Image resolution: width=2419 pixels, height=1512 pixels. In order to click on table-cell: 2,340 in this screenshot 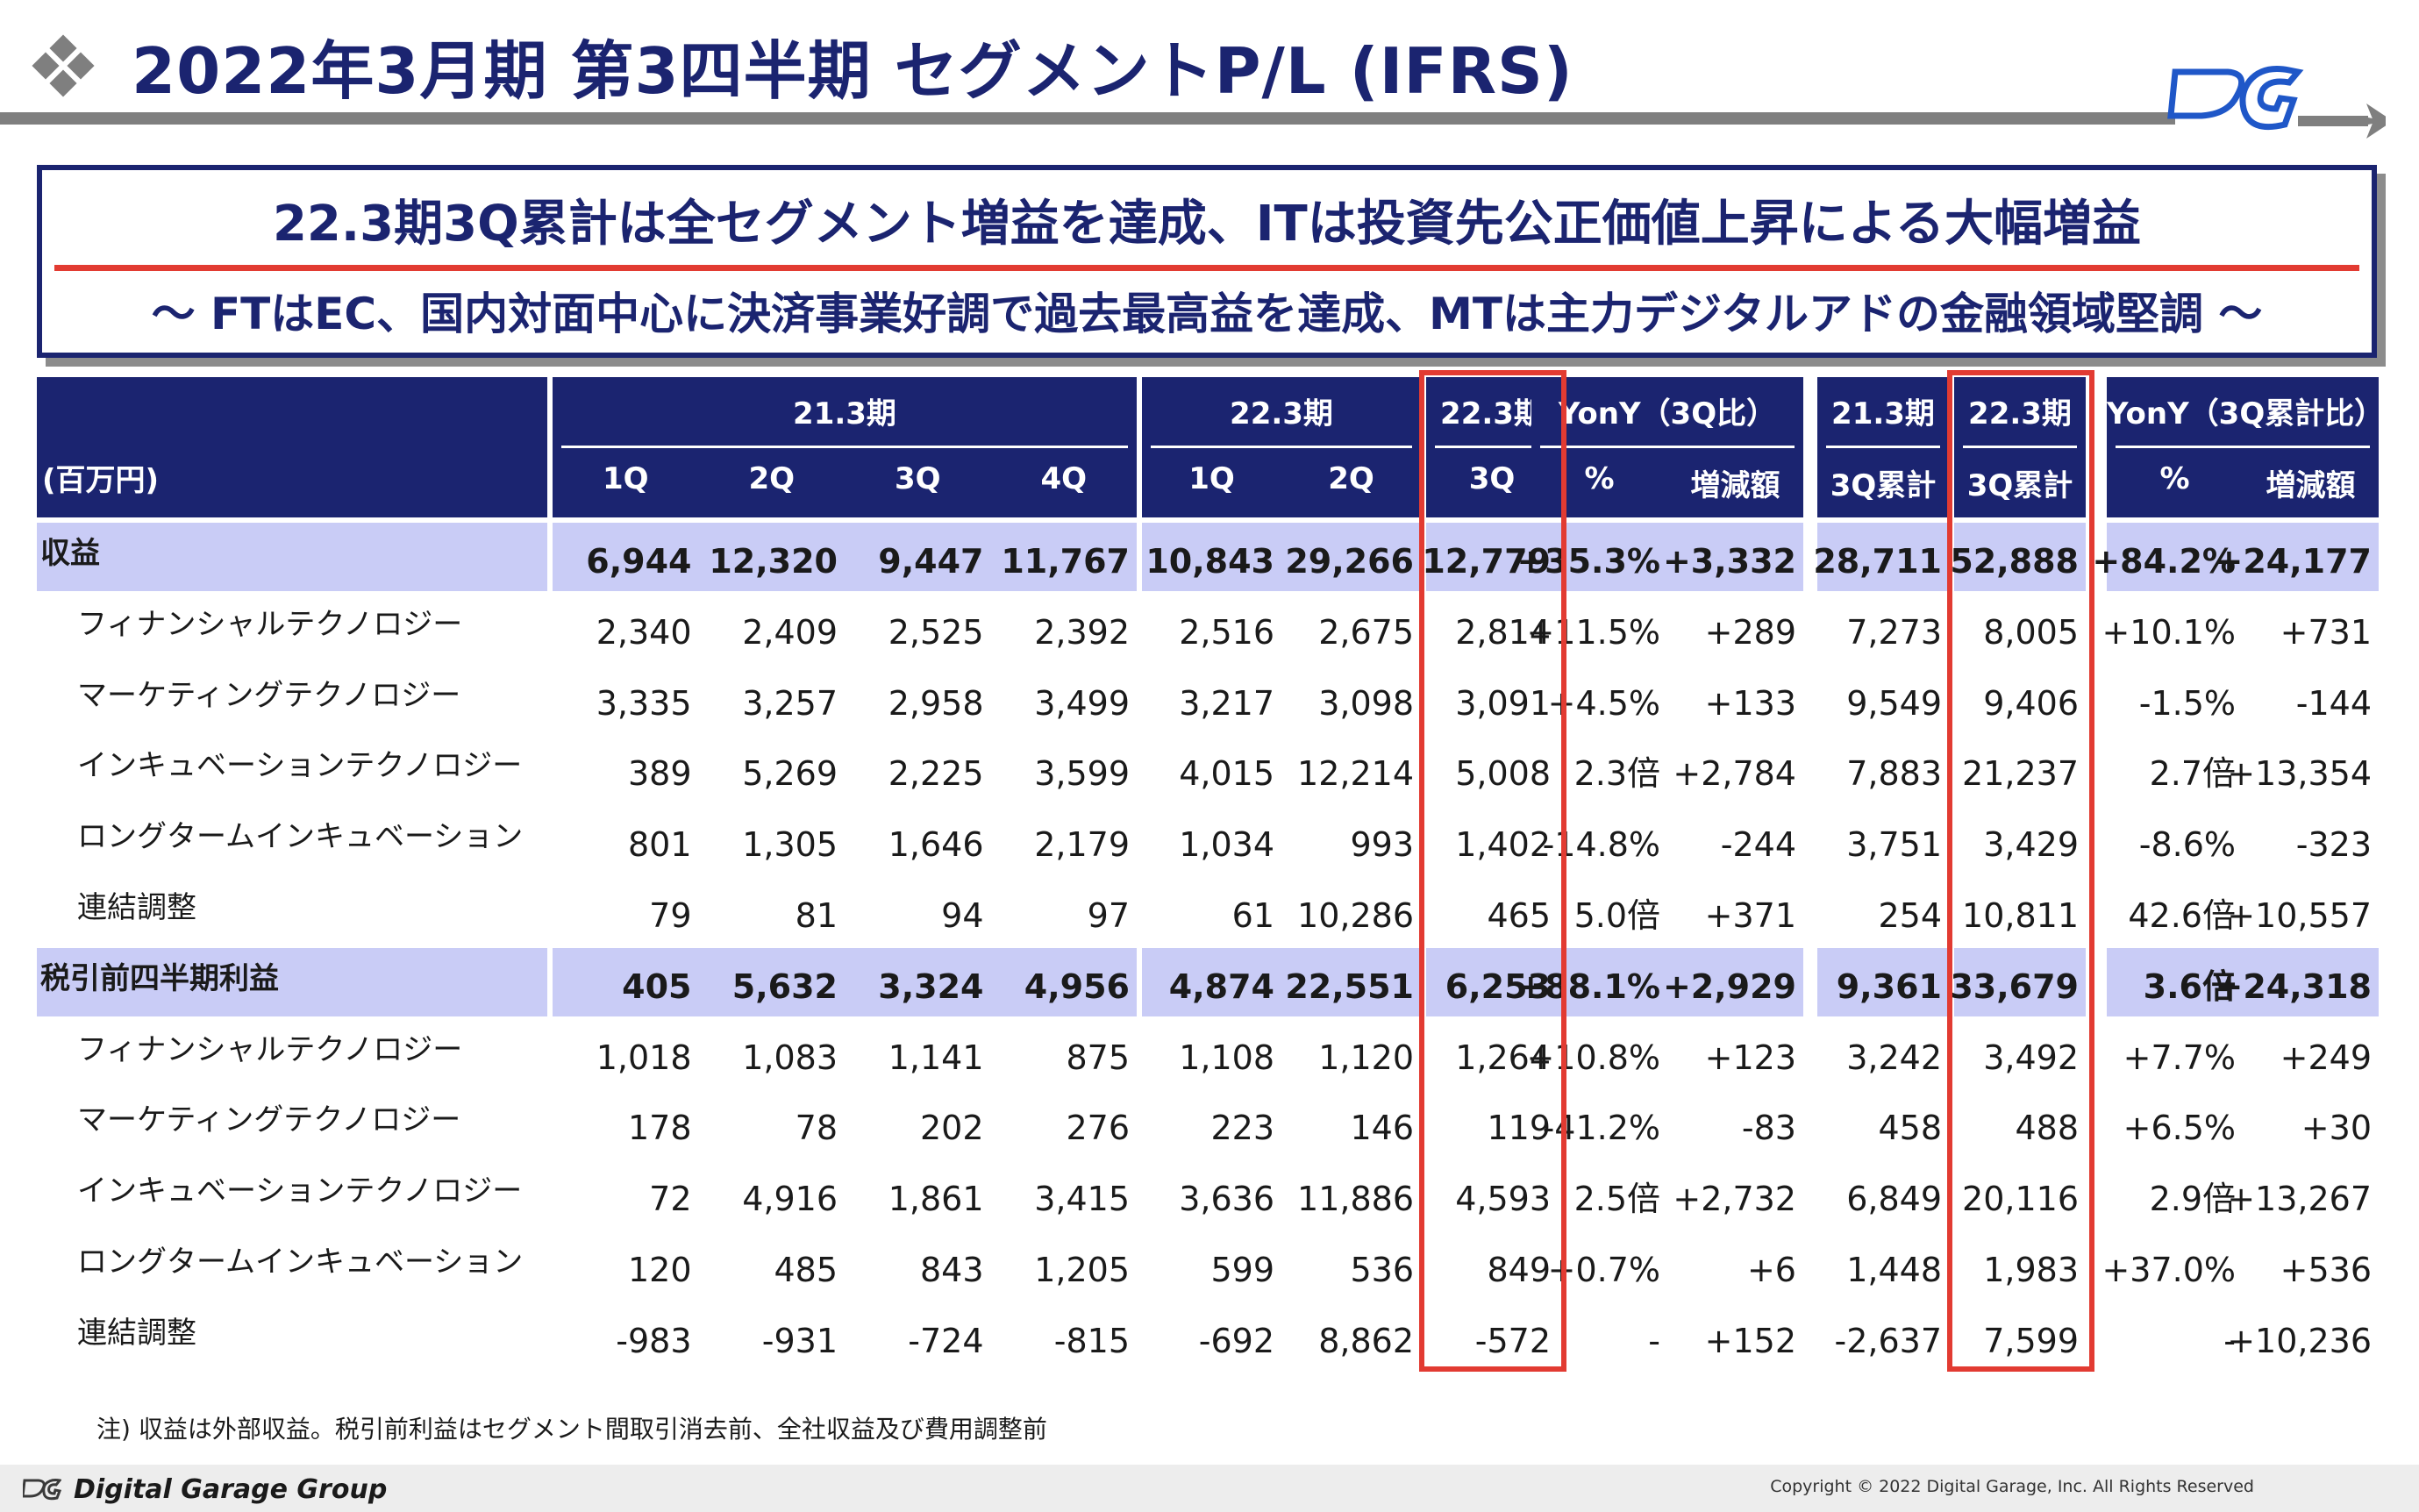, I will do `click(644, 632)`.